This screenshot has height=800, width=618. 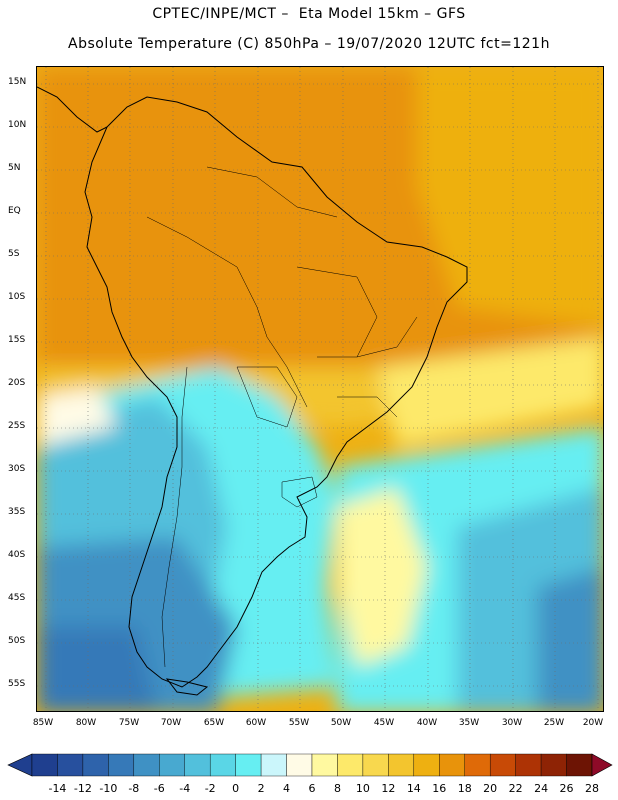 What do you see at coordinates (256, 723) in the screenshot?
I see `lon-label-60w: 60W` at bounding box center [256, 723].